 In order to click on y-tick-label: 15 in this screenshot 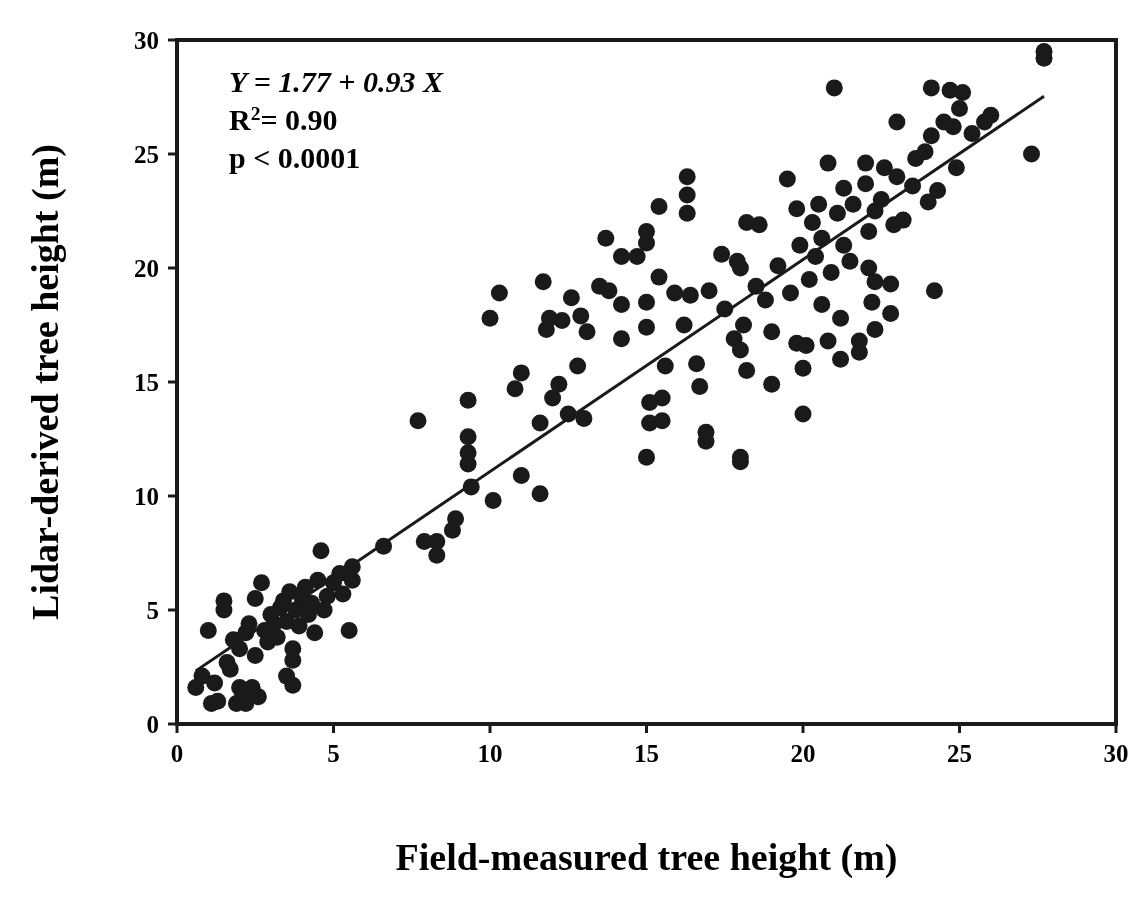, I will do `click(146, 382)`.